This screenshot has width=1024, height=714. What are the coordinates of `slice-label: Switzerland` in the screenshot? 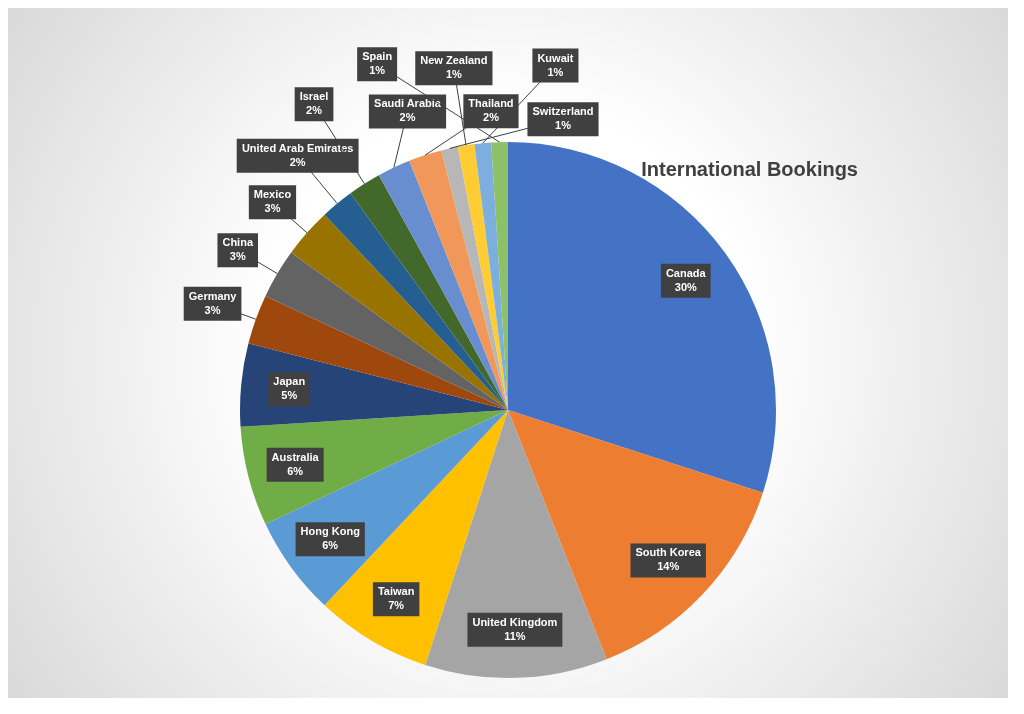 It's located at (563, 111).